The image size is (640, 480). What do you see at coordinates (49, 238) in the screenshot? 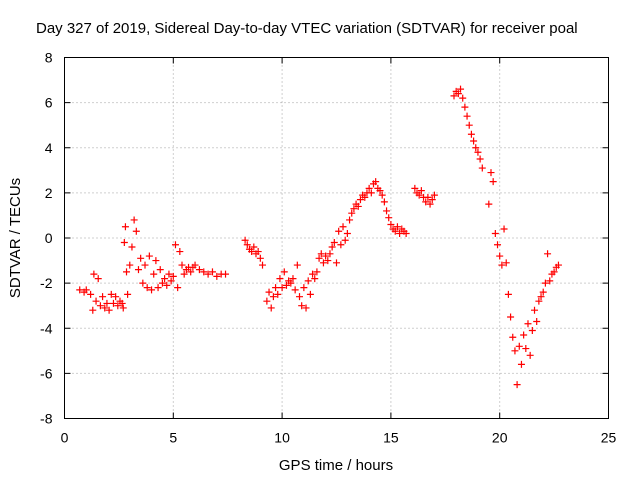
I see `y-tick-label: 0` at bounding box center [49, 238].